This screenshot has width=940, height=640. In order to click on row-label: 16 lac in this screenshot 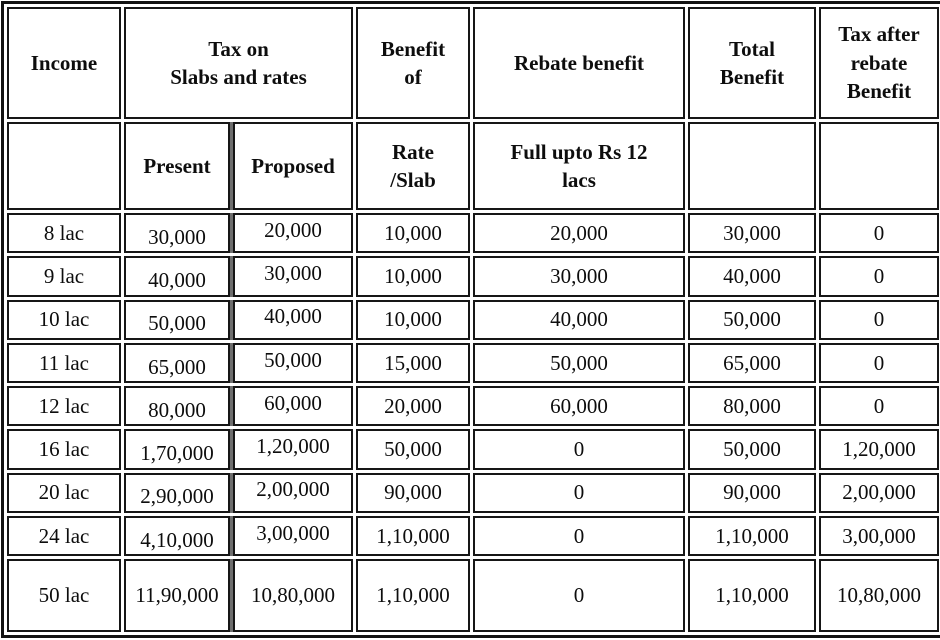, I will do `click(64, 449)`.